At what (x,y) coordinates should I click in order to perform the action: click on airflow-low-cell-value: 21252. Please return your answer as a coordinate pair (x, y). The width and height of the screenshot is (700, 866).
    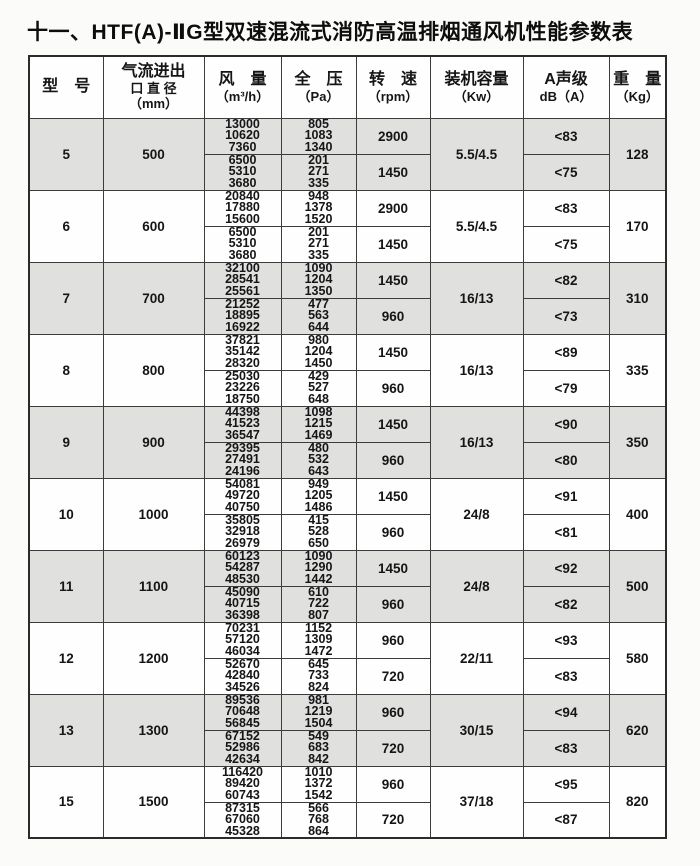
    Looking at the image, I should click on (242, 303).